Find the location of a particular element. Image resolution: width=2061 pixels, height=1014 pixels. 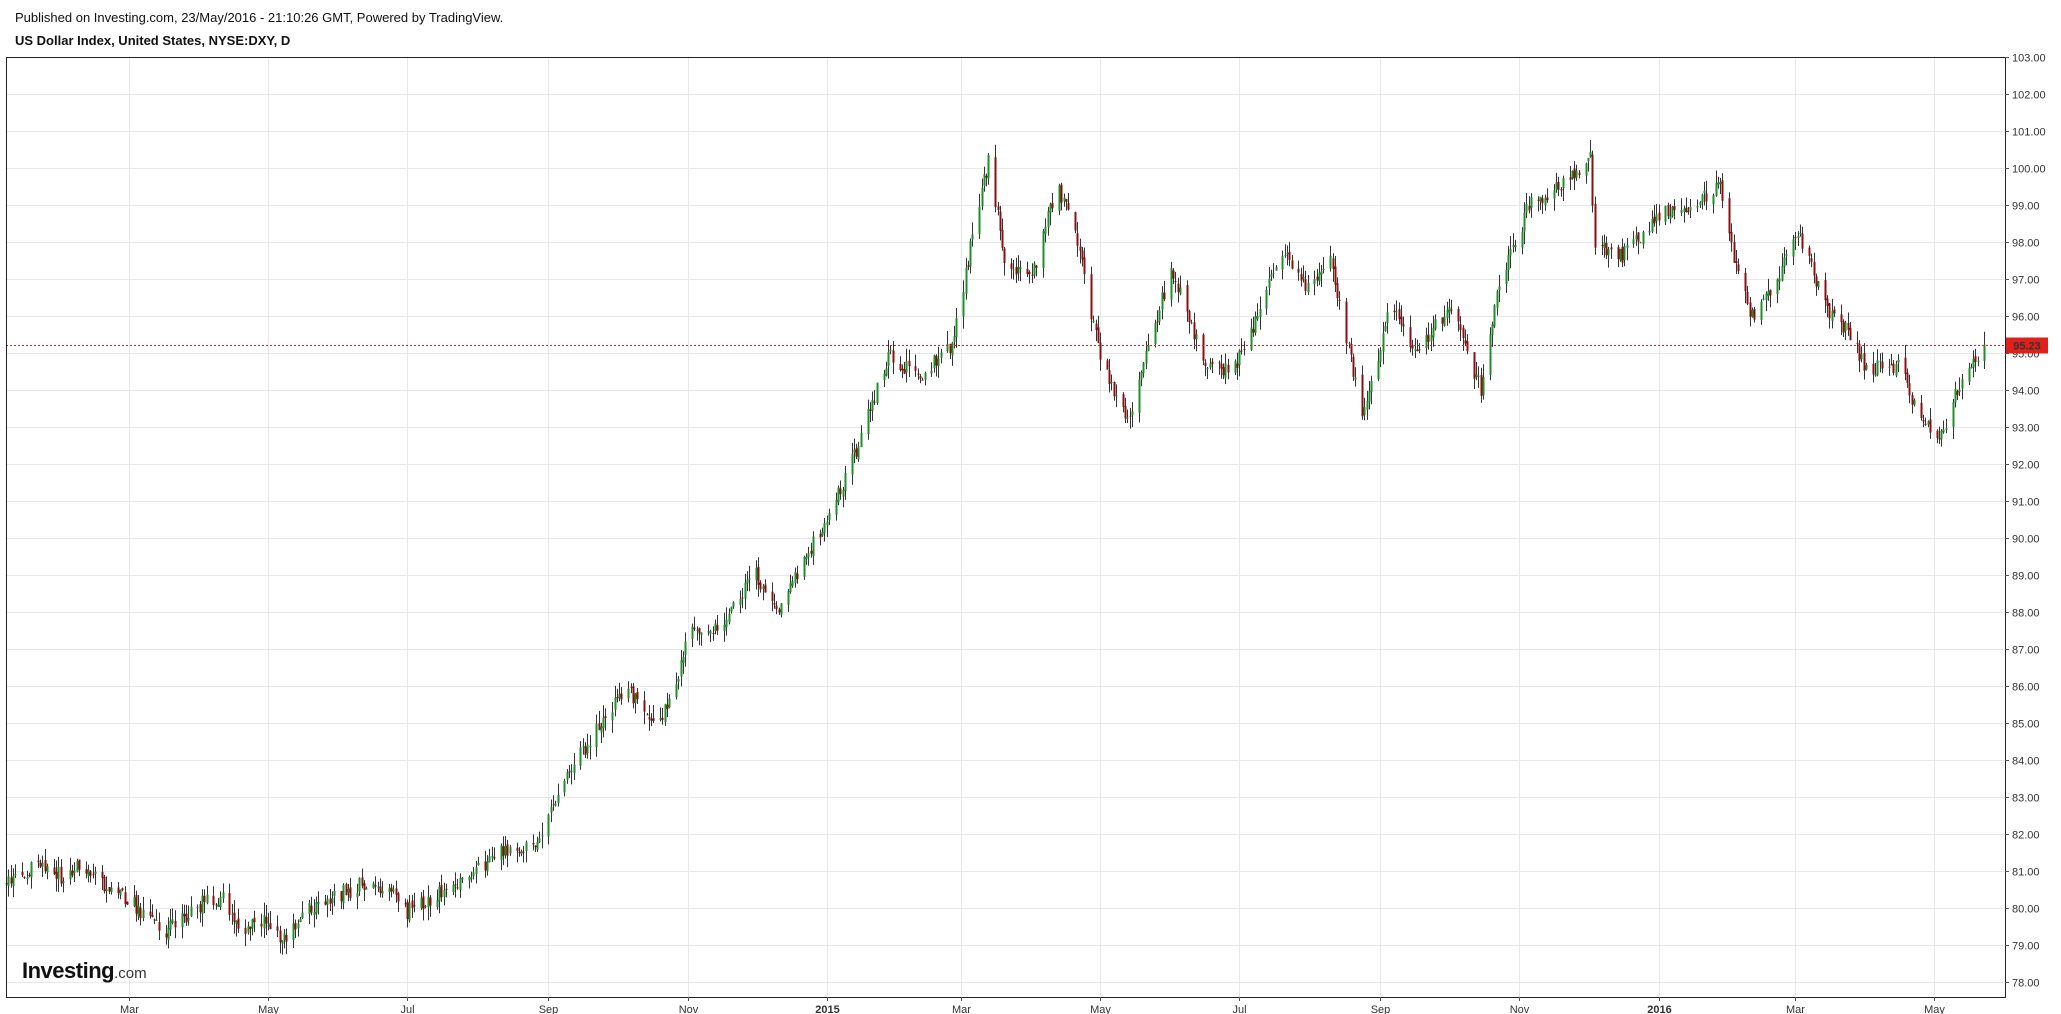

x-tick-label: Mar is located at coordinates (129, 1009).